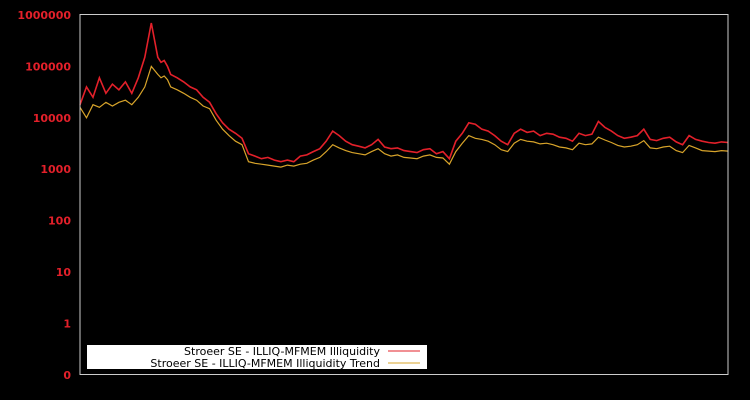 The image size is (750, 400). What do you see at coordinates (67, 375) in the screenshot?
I see `y-tick-label: 0` at bounding box center [67, 375].